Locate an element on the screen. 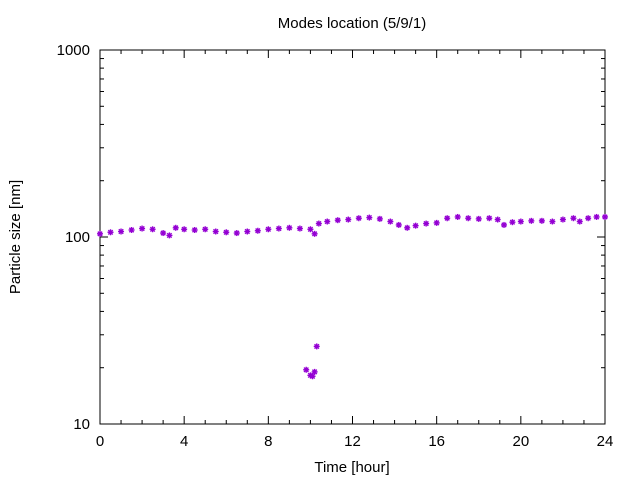 This screenshot has width=640, height=480. x-tick-label: 16 is located at coordinates (436, 441).